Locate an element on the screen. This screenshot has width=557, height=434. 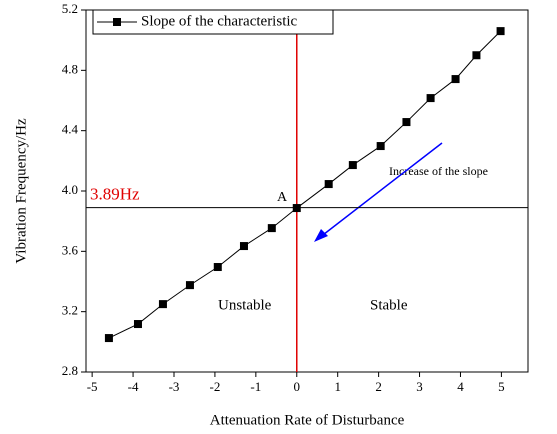
x-tick-label: 4 is located at coordinates (460, 386).